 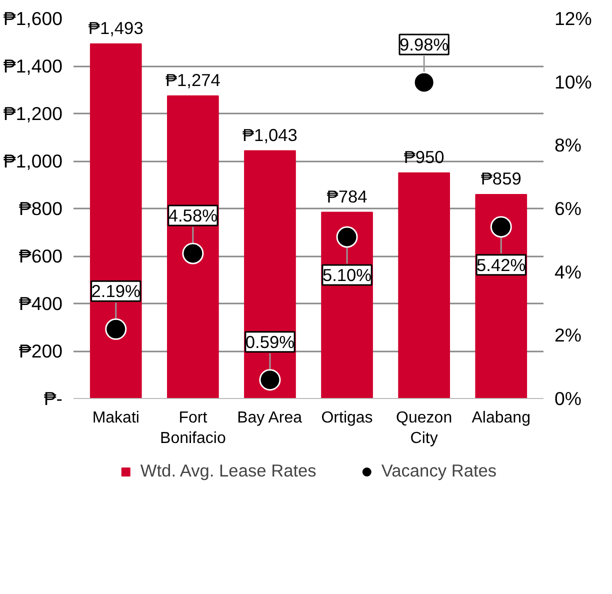 What do you see at coordinates (33, 113) in the screenshot?
I see `y-tick-label: ₱1,200` at bounding box center [33, 113].